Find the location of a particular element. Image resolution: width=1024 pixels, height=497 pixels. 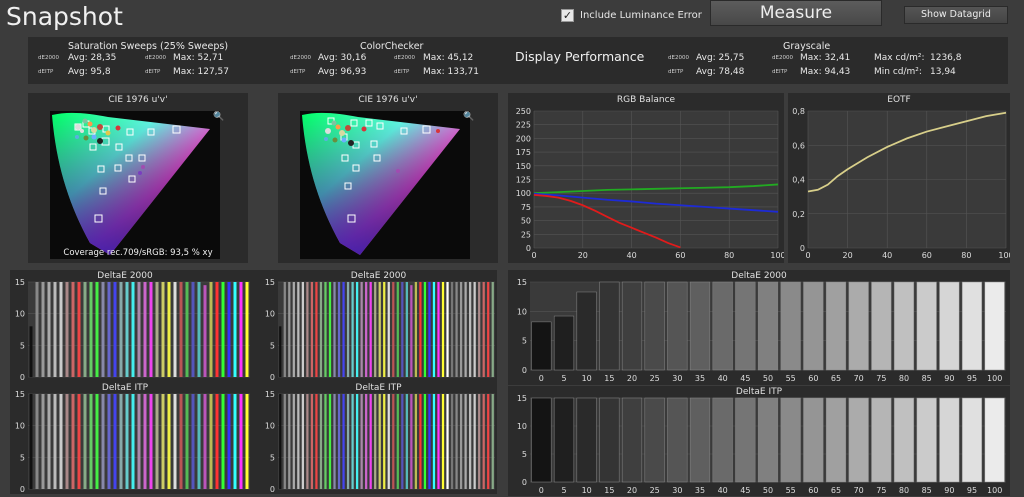

x-tick-label: 50 is located at coordinates (768, 378).